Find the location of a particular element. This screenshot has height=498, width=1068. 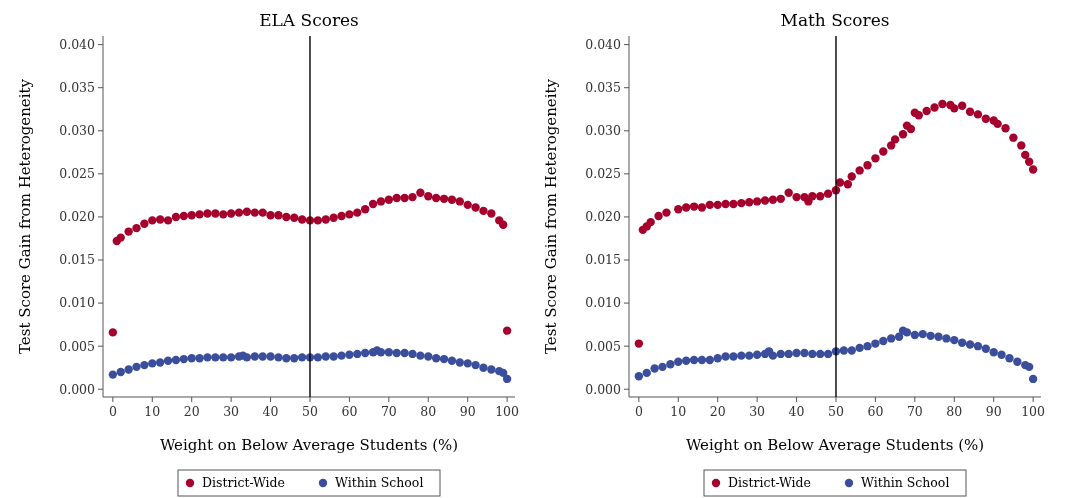

y-tick-label: 0.015 is located at coordinates (603, 260).